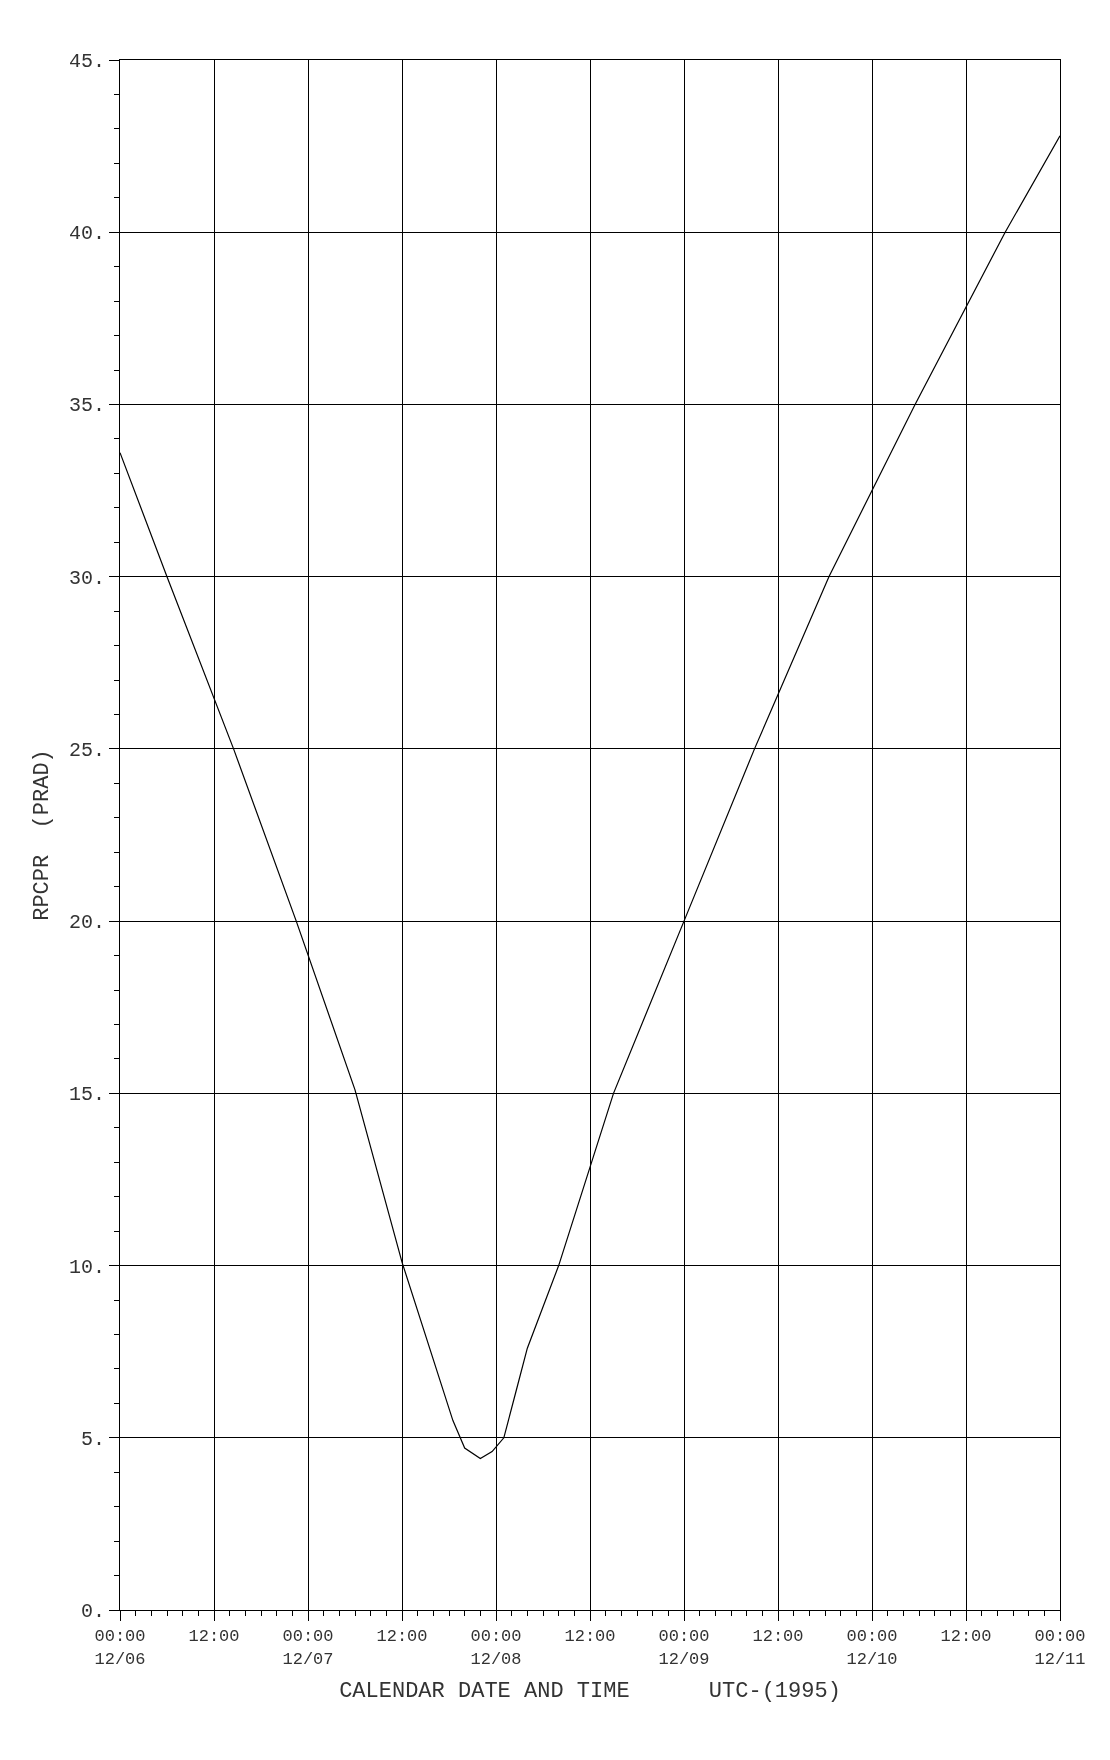 The height and width of the screenshot is (1760, 1110). I want to click on y-tick-label: 35., so click(86, 406).